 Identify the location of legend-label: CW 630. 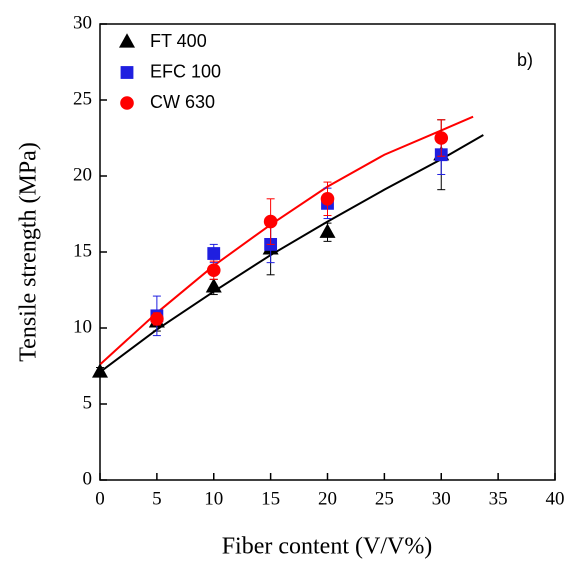
(182, 102).